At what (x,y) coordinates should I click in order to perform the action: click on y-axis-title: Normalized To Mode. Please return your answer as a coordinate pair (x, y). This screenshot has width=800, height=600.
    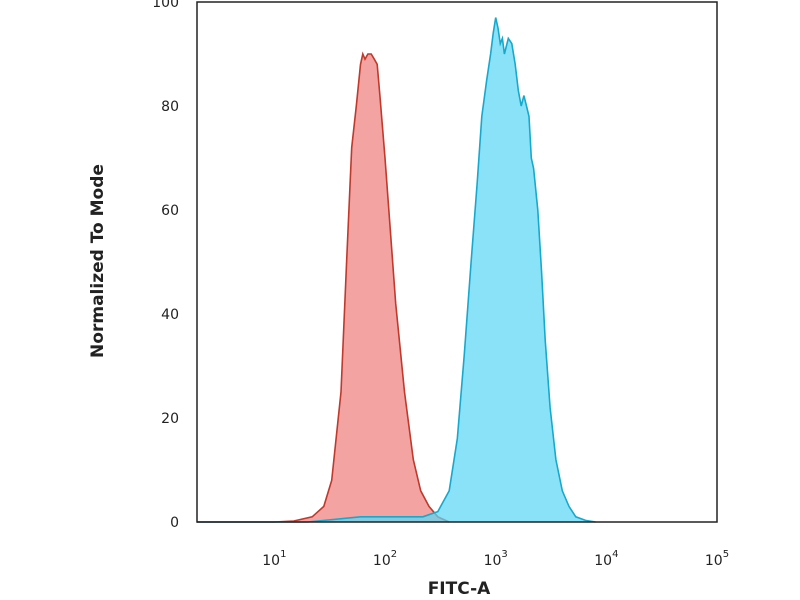
    Looking at the image, I should click on (98, 261).